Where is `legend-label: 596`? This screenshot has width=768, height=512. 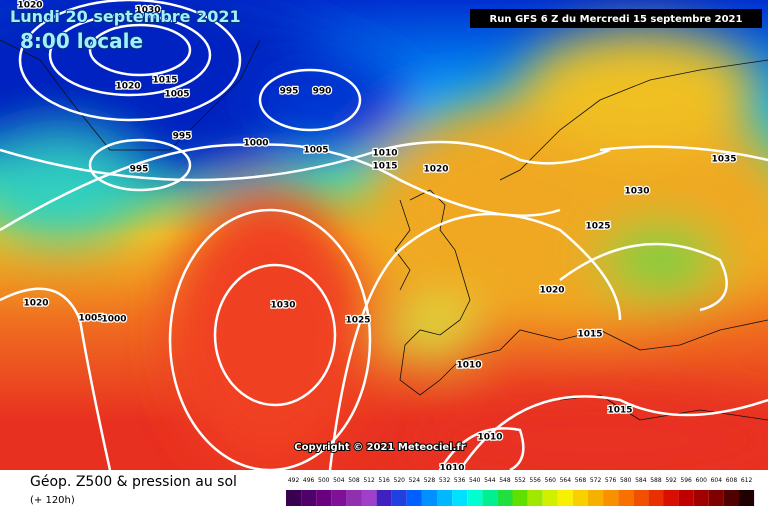 legend-label: 596 is located at coordinates (686, 480).